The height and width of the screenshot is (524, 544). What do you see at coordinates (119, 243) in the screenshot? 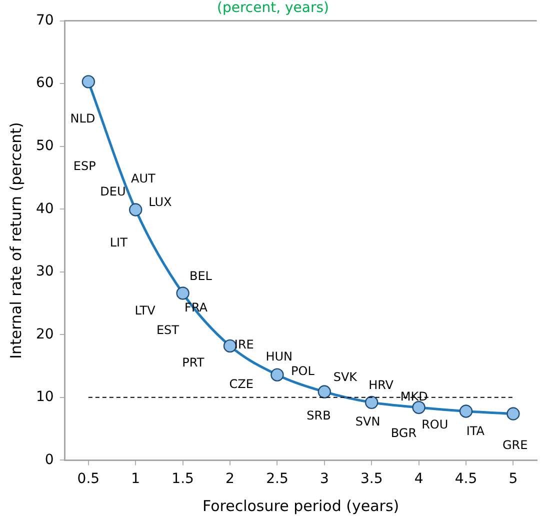
I see `annotation: LIT` at bounding box center [119, 243].